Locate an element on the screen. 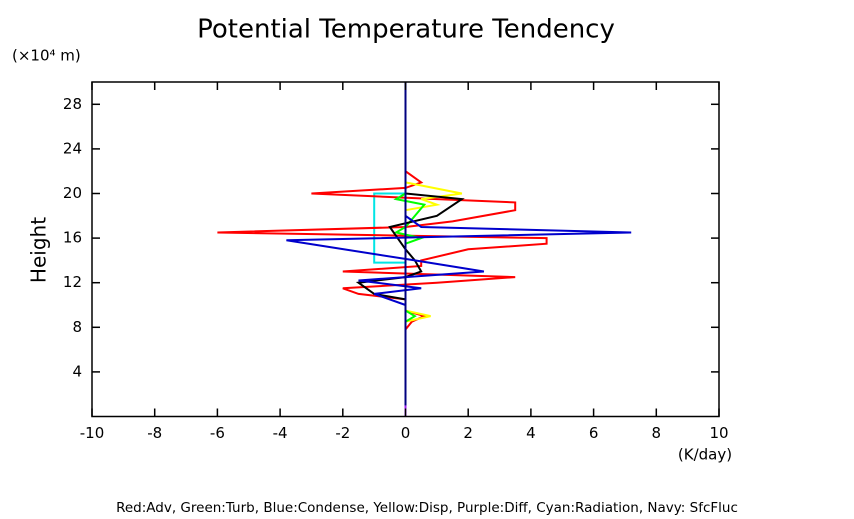  x-tick-label: 2 is located at coordinates (468, 433).